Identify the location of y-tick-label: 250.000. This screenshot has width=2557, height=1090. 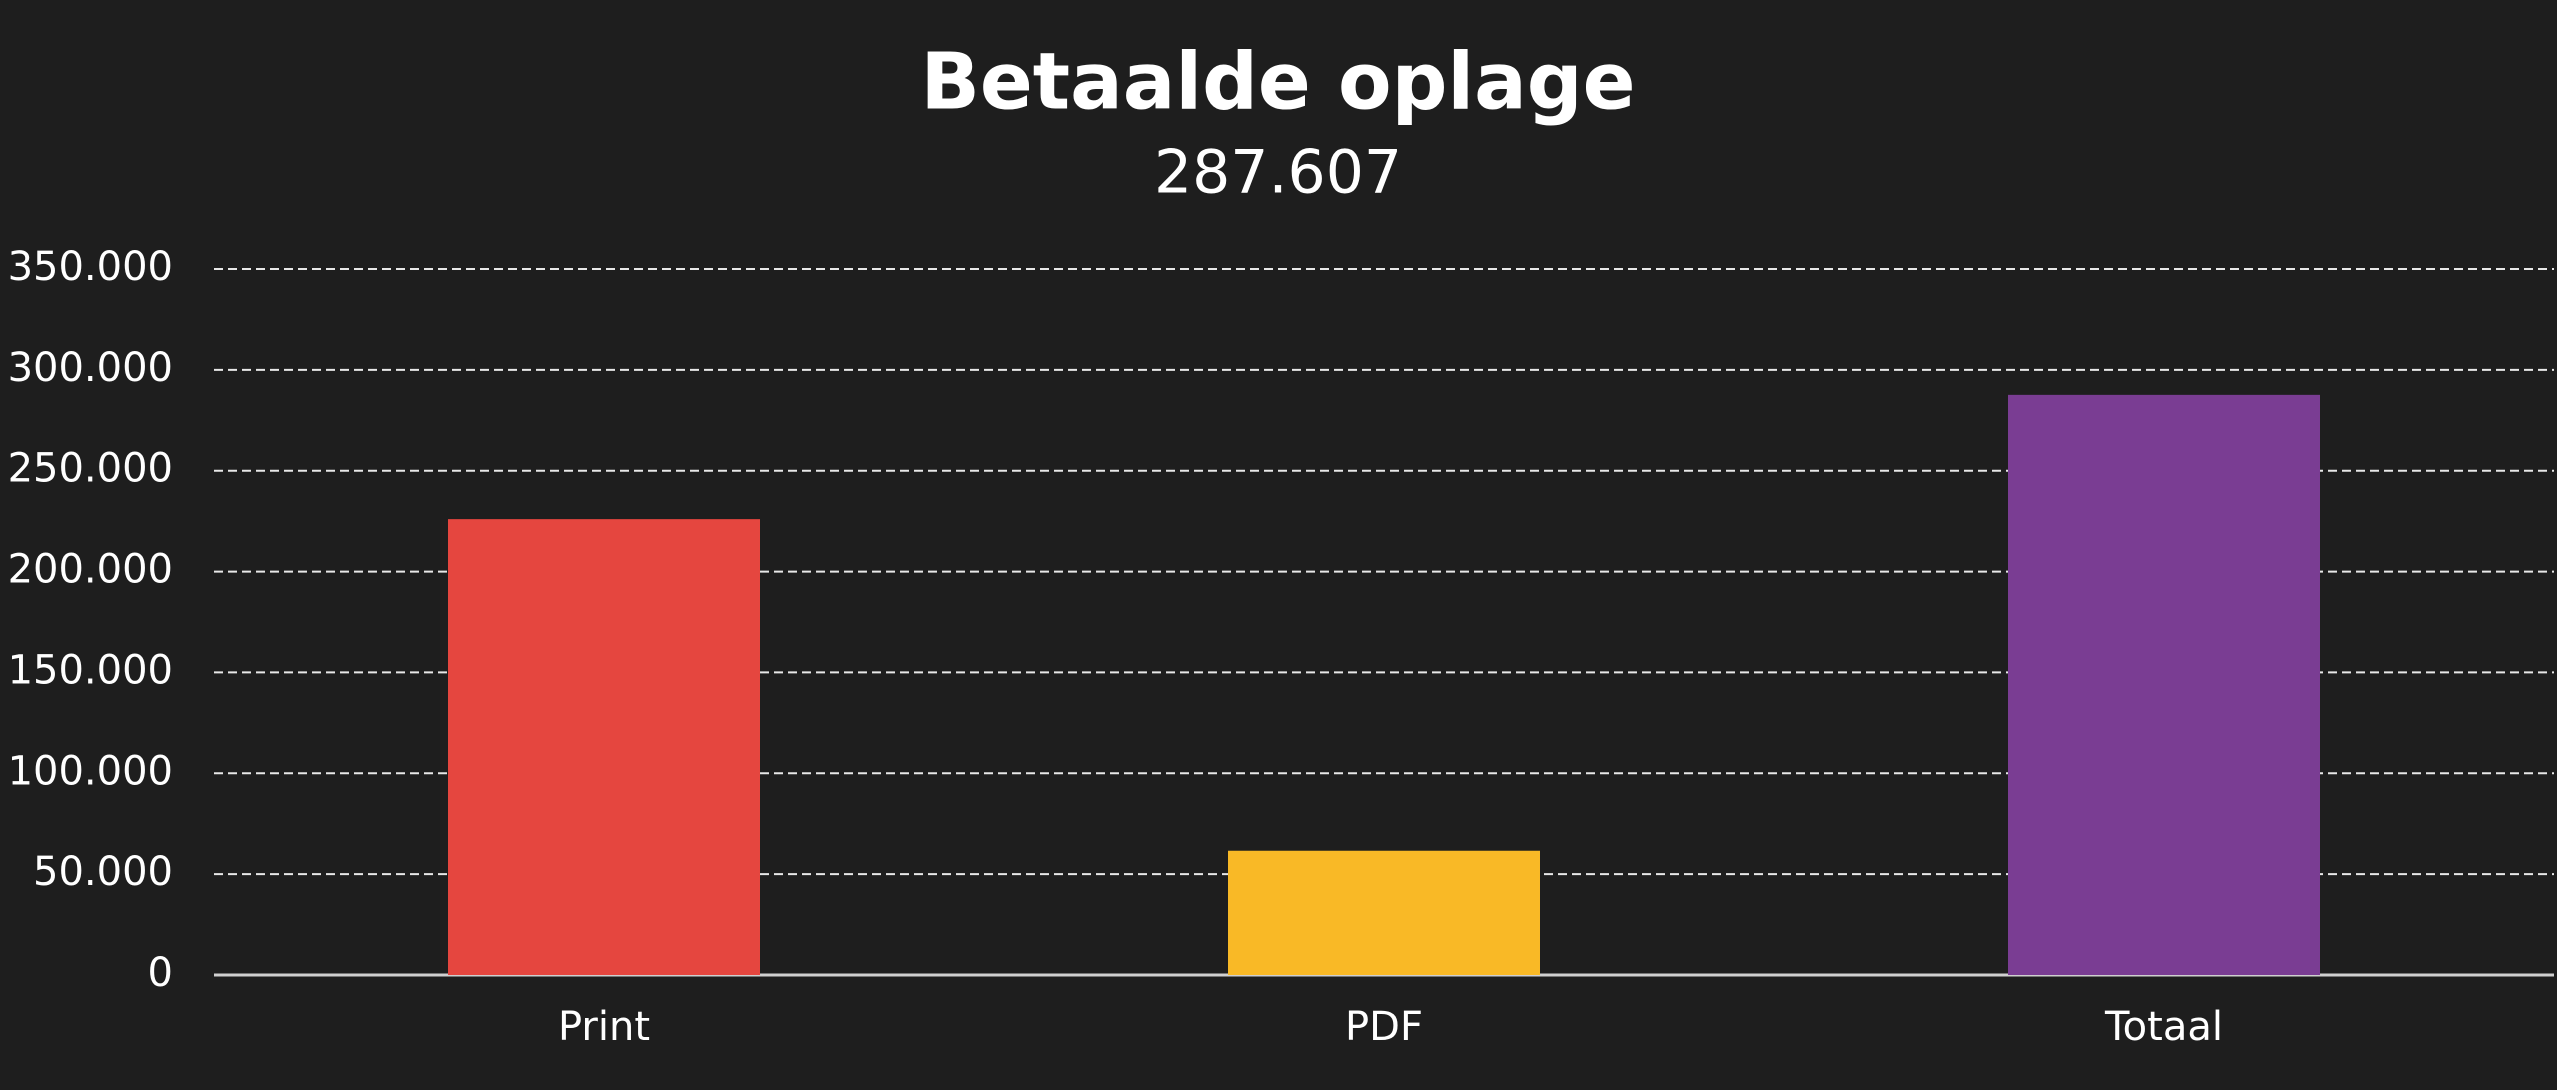
(90, 469).